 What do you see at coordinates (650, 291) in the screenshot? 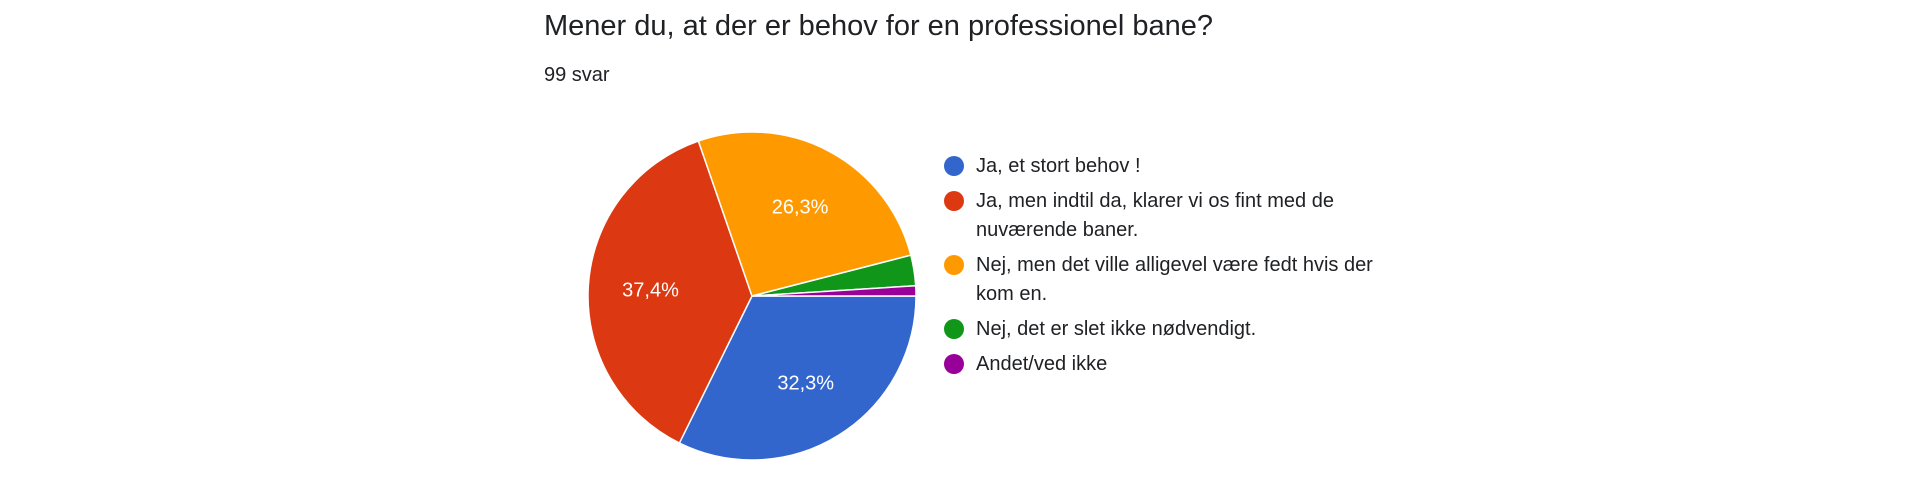
I see `pie-slice-label-2: 37,4%` at bounding box center [650, 291].